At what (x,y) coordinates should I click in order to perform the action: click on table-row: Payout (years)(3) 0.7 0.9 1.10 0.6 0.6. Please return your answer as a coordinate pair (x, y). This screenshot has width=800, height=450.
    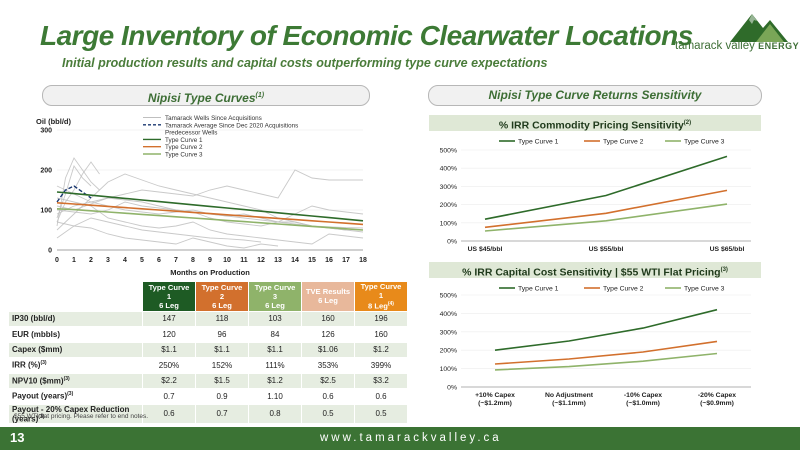
    Looking at the image, I should click on (208, 396).